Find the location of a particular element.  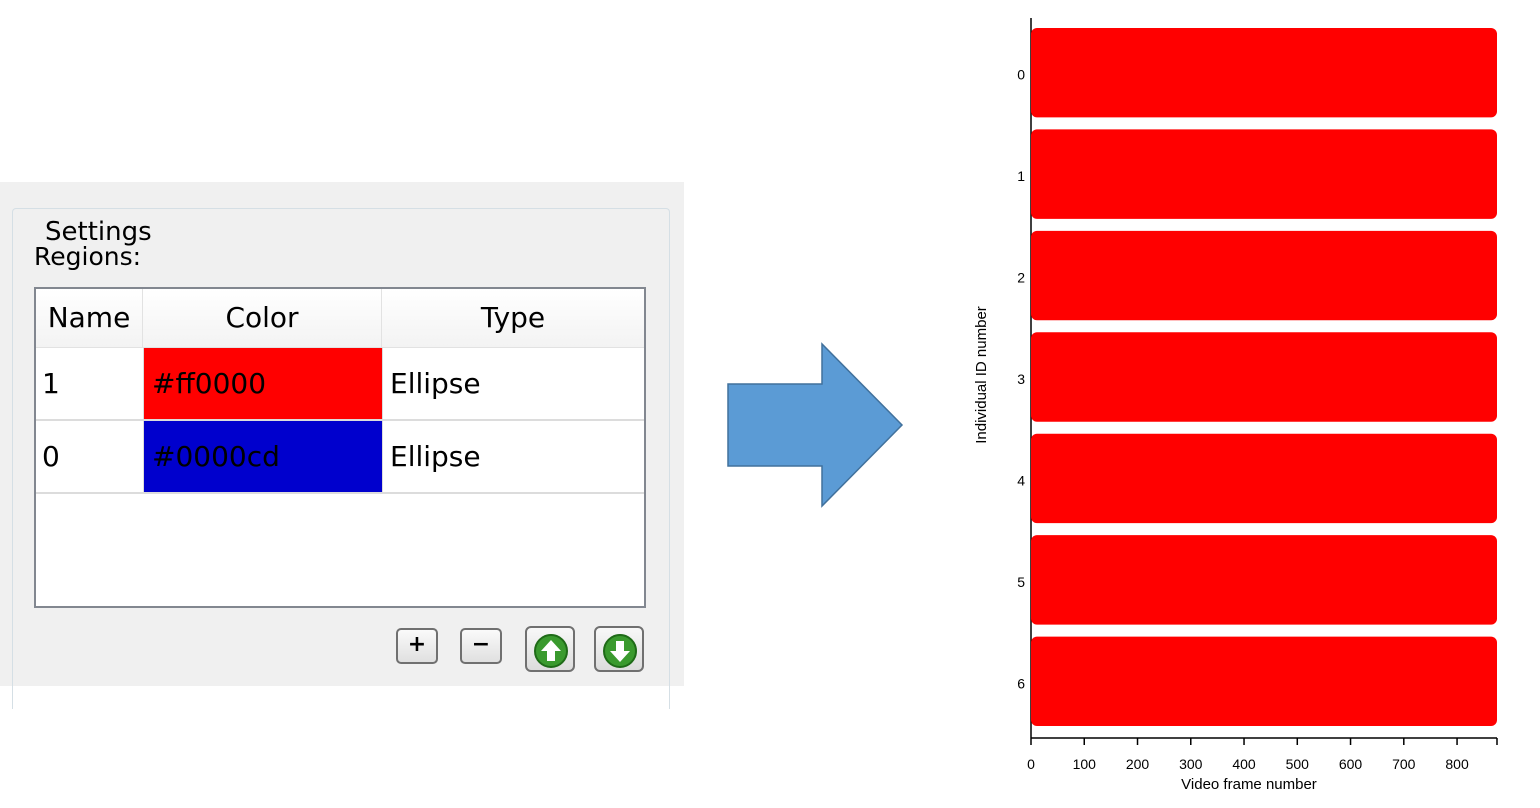

x-tick-label: 100 is located at coordinates (1085, 764).